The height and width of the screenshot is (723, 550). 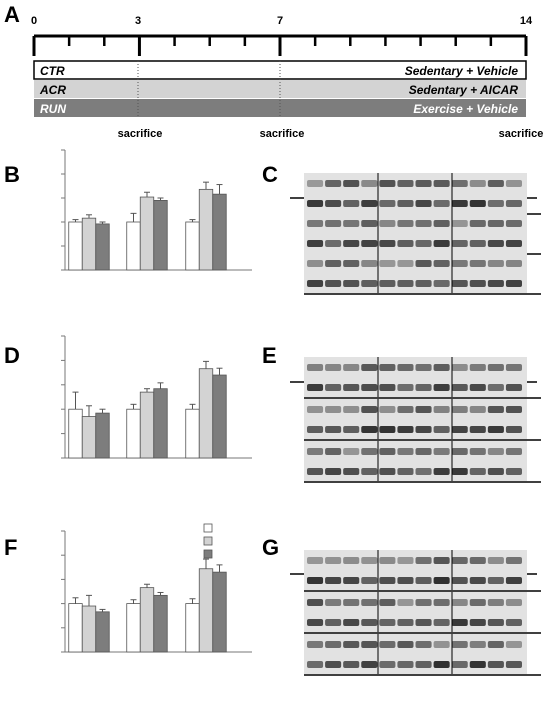 What do you see at coordinates (415, 234) in the screenshot?
I see `western-blot-ampk` at bounding box center [415, 234].